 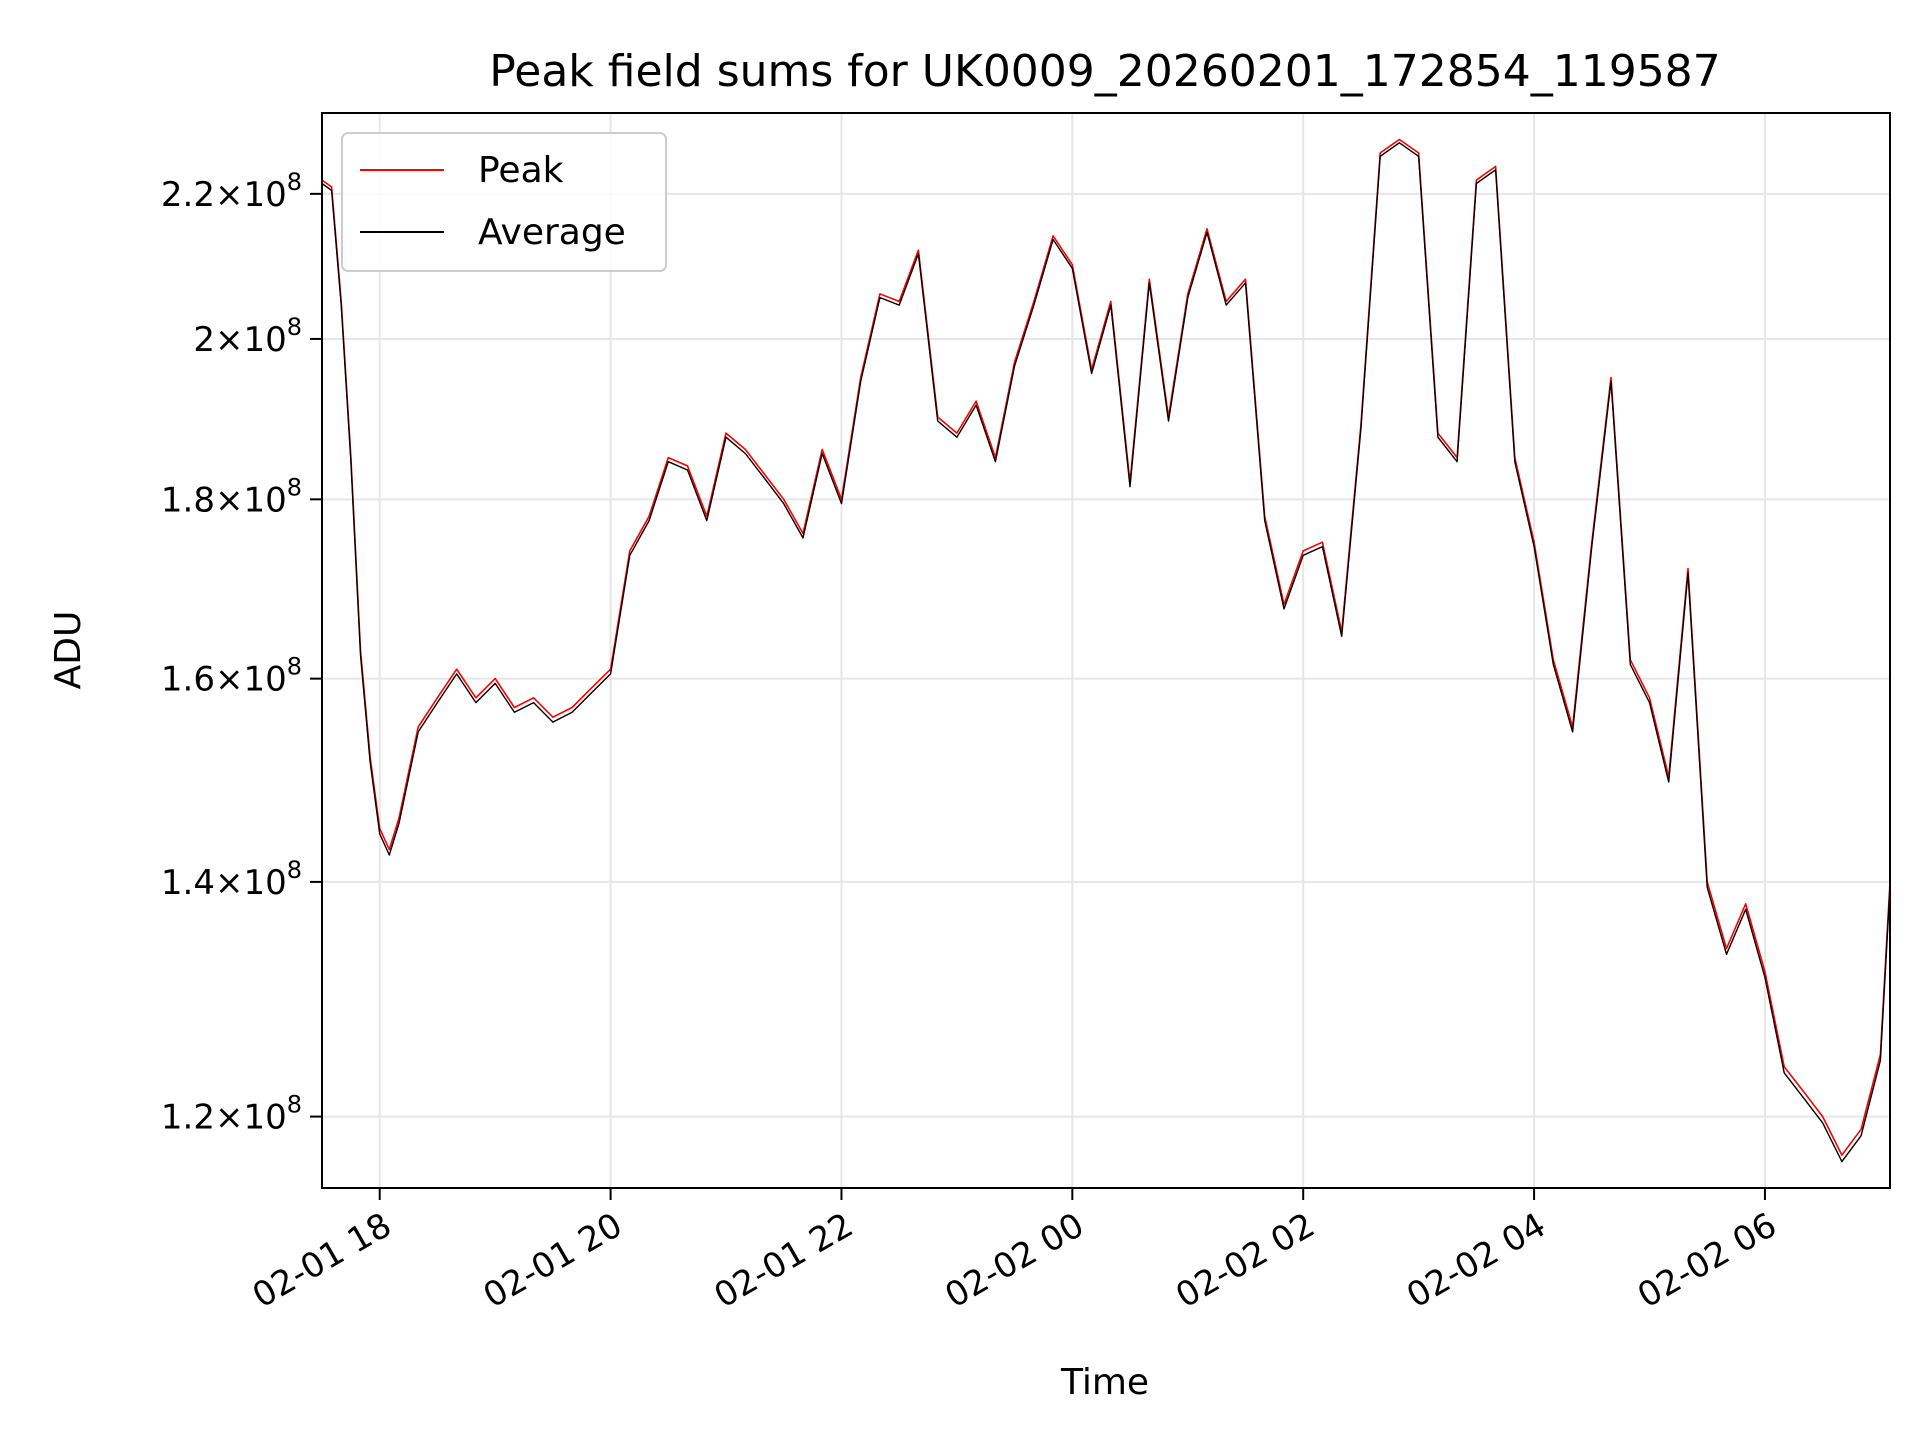 I want to click on y-tick-label: 1.4×10⁸, so click(x=231, y=879).